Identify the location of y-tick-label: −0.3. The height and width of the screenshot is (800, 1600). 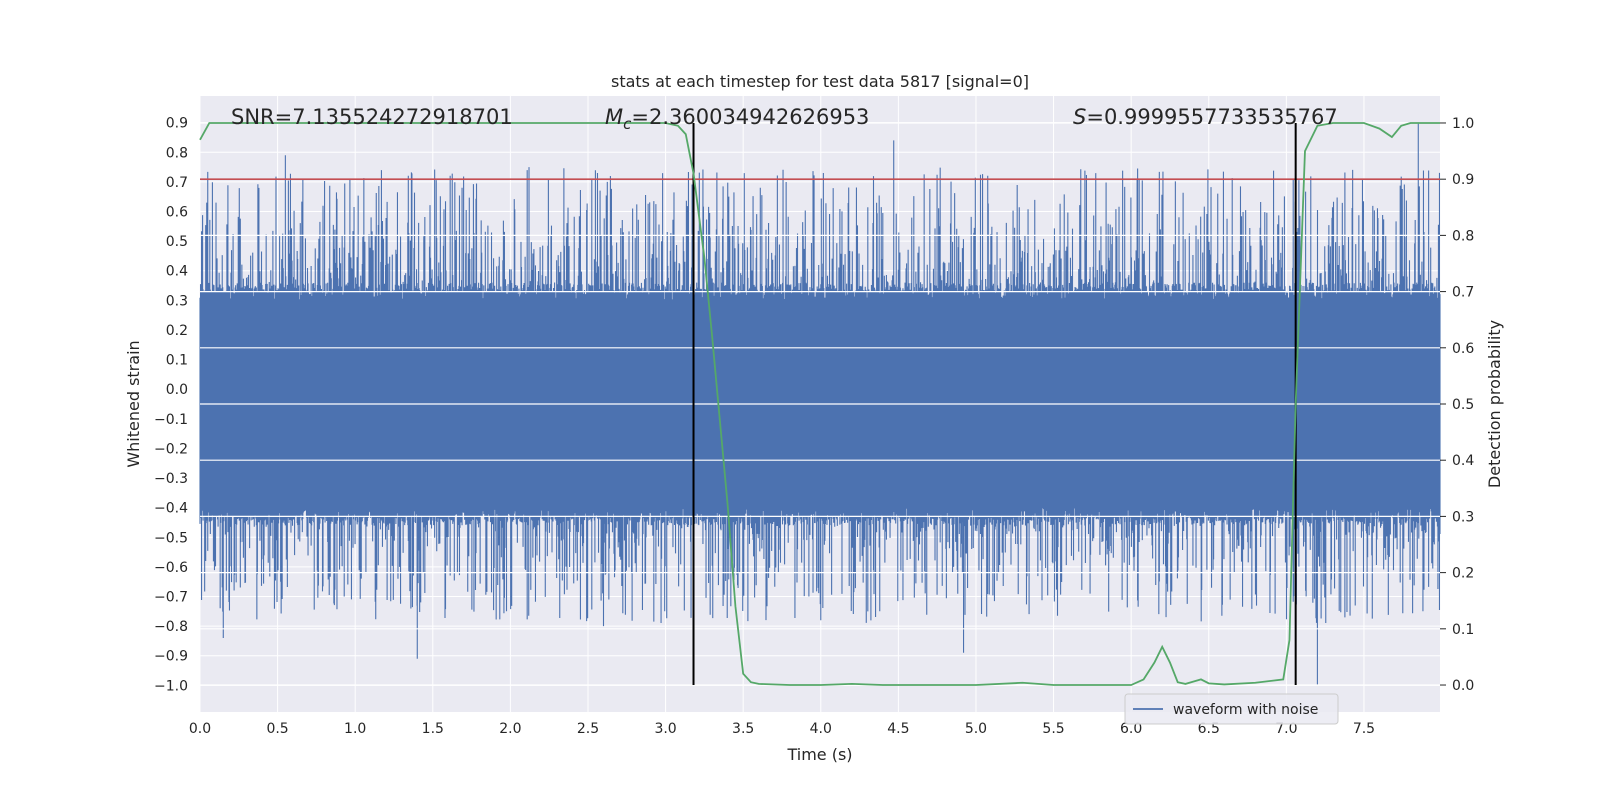
(171, 479).